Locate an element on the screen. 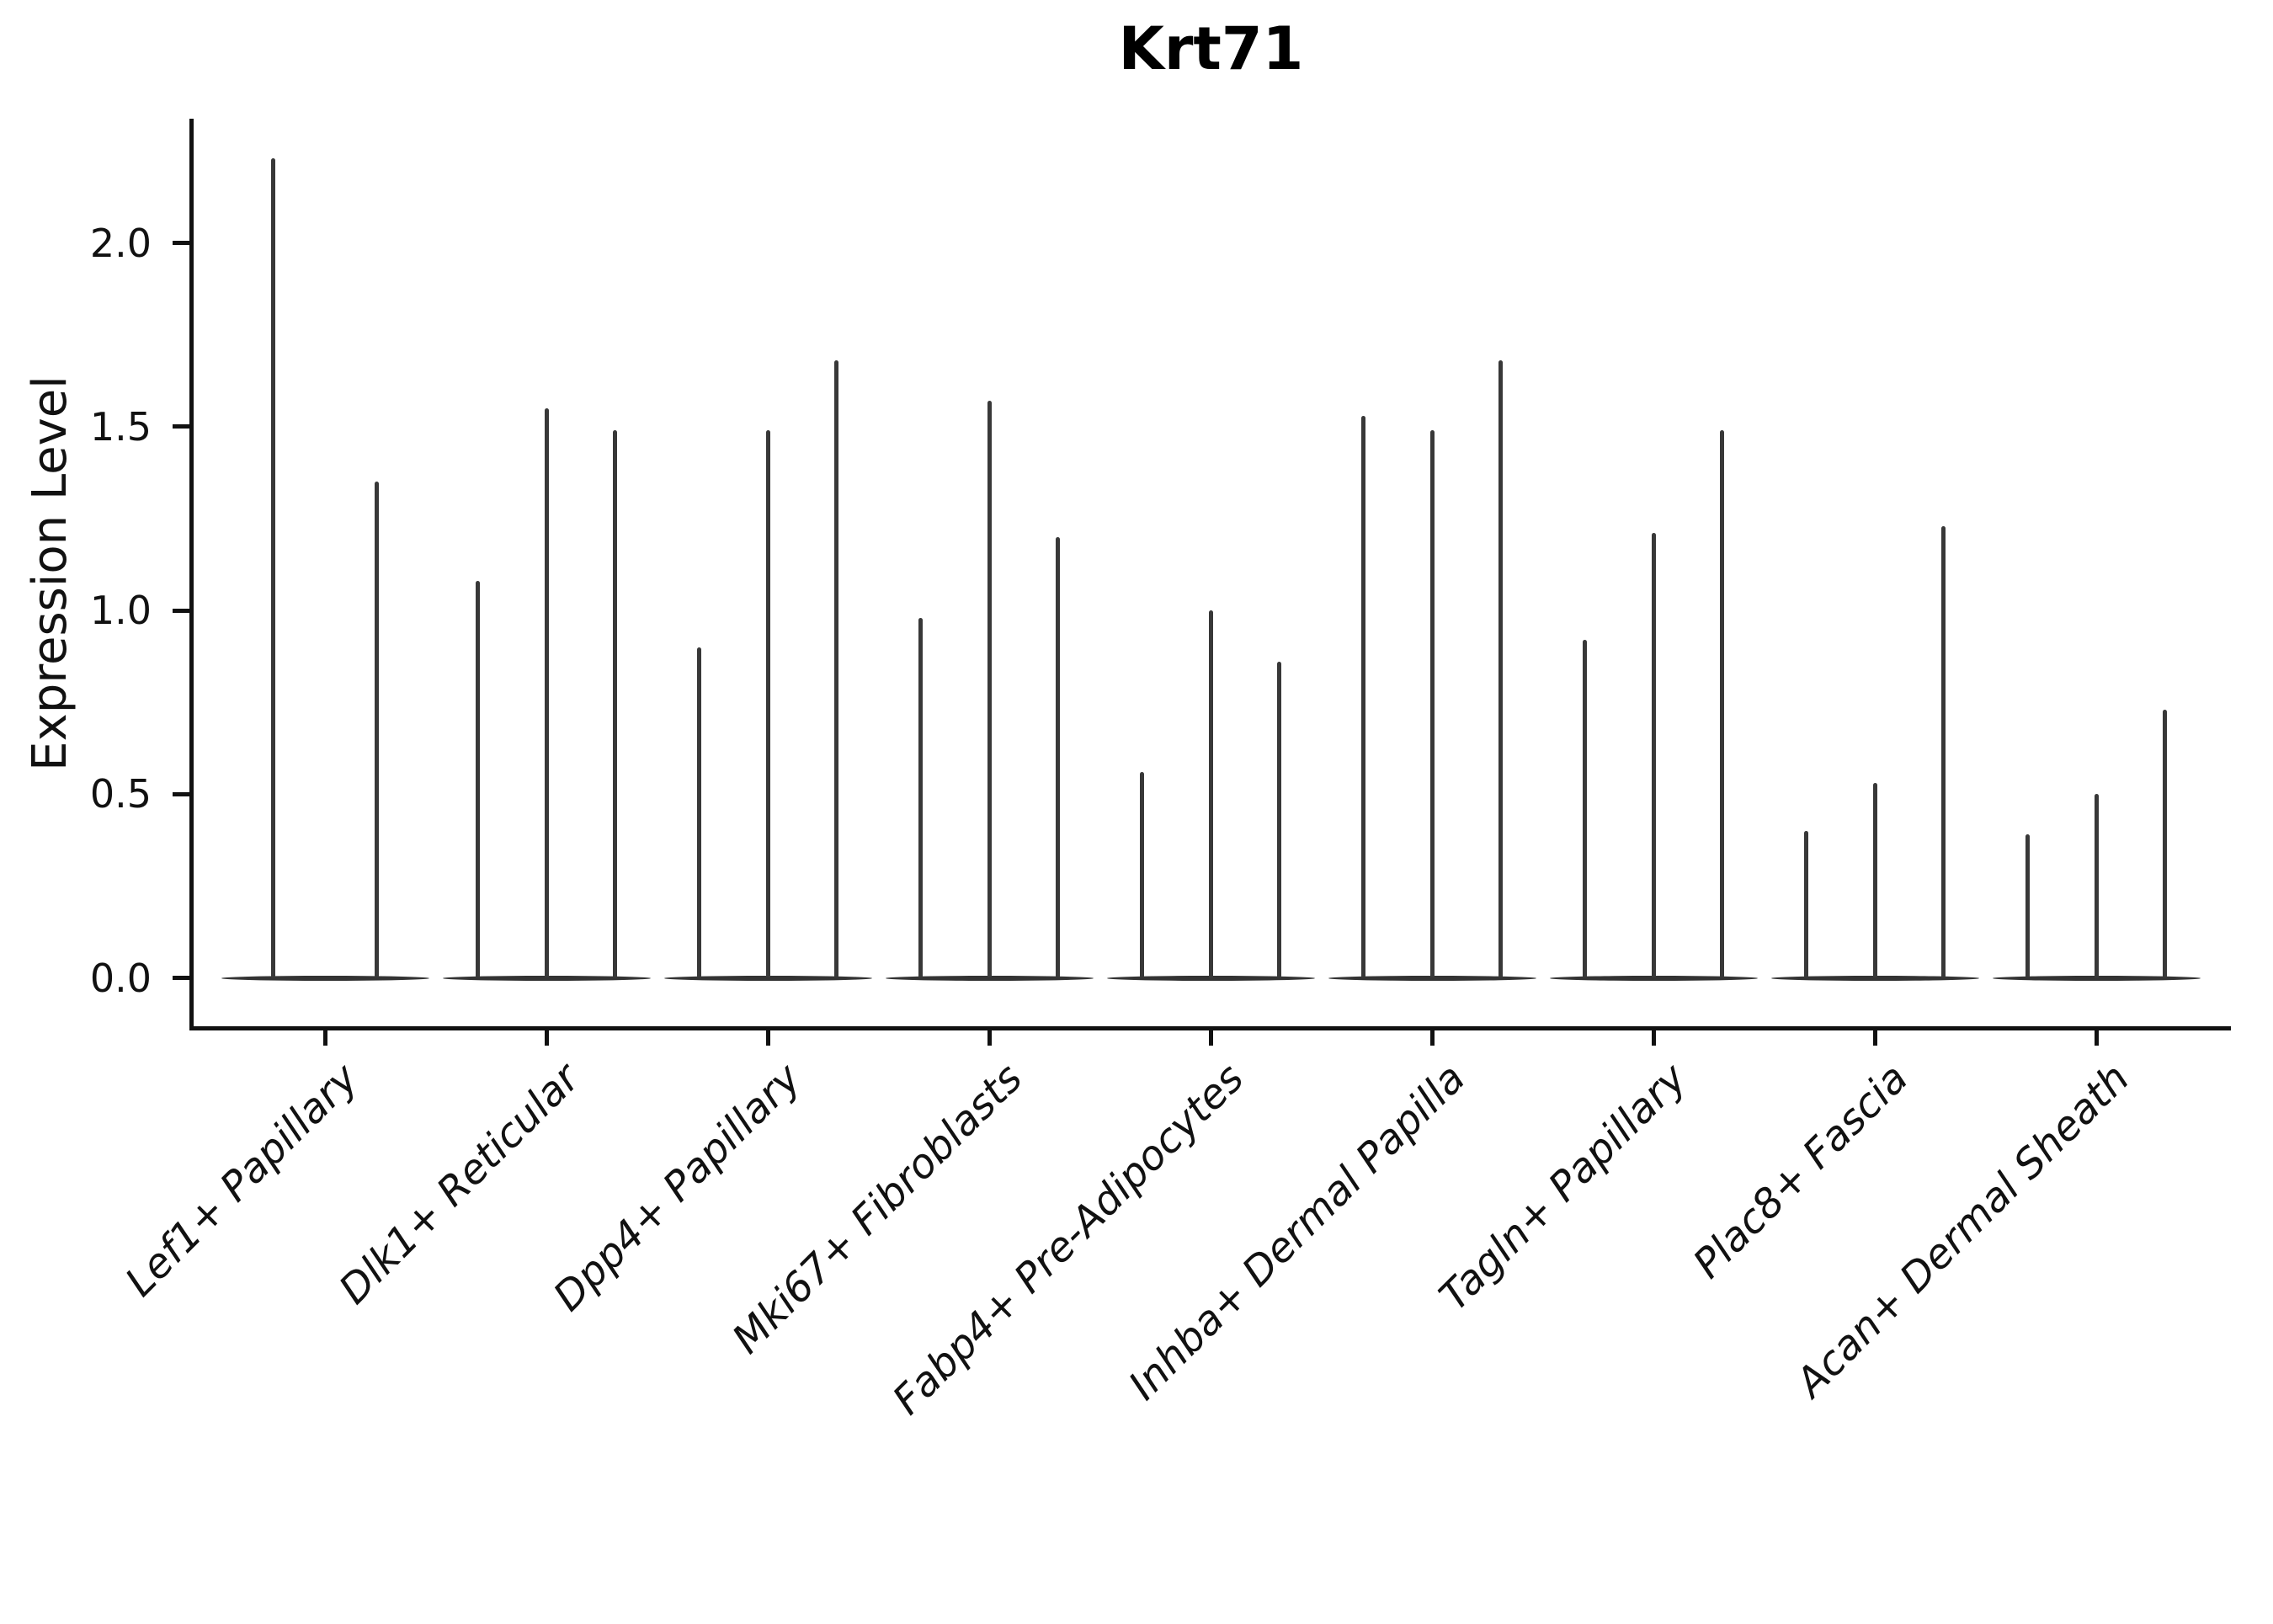 The height and width of the screenshot is (1624, 2273). y-tick-label: 0.0 is located at coordinates (120, 978).